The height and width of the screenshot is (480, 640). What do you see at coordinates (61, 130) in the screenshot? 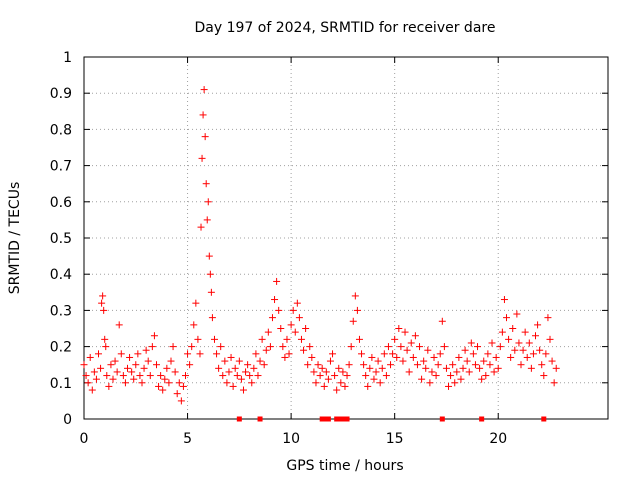
I see `y-tick-label: 0.8` at bounding box center [61, 130].